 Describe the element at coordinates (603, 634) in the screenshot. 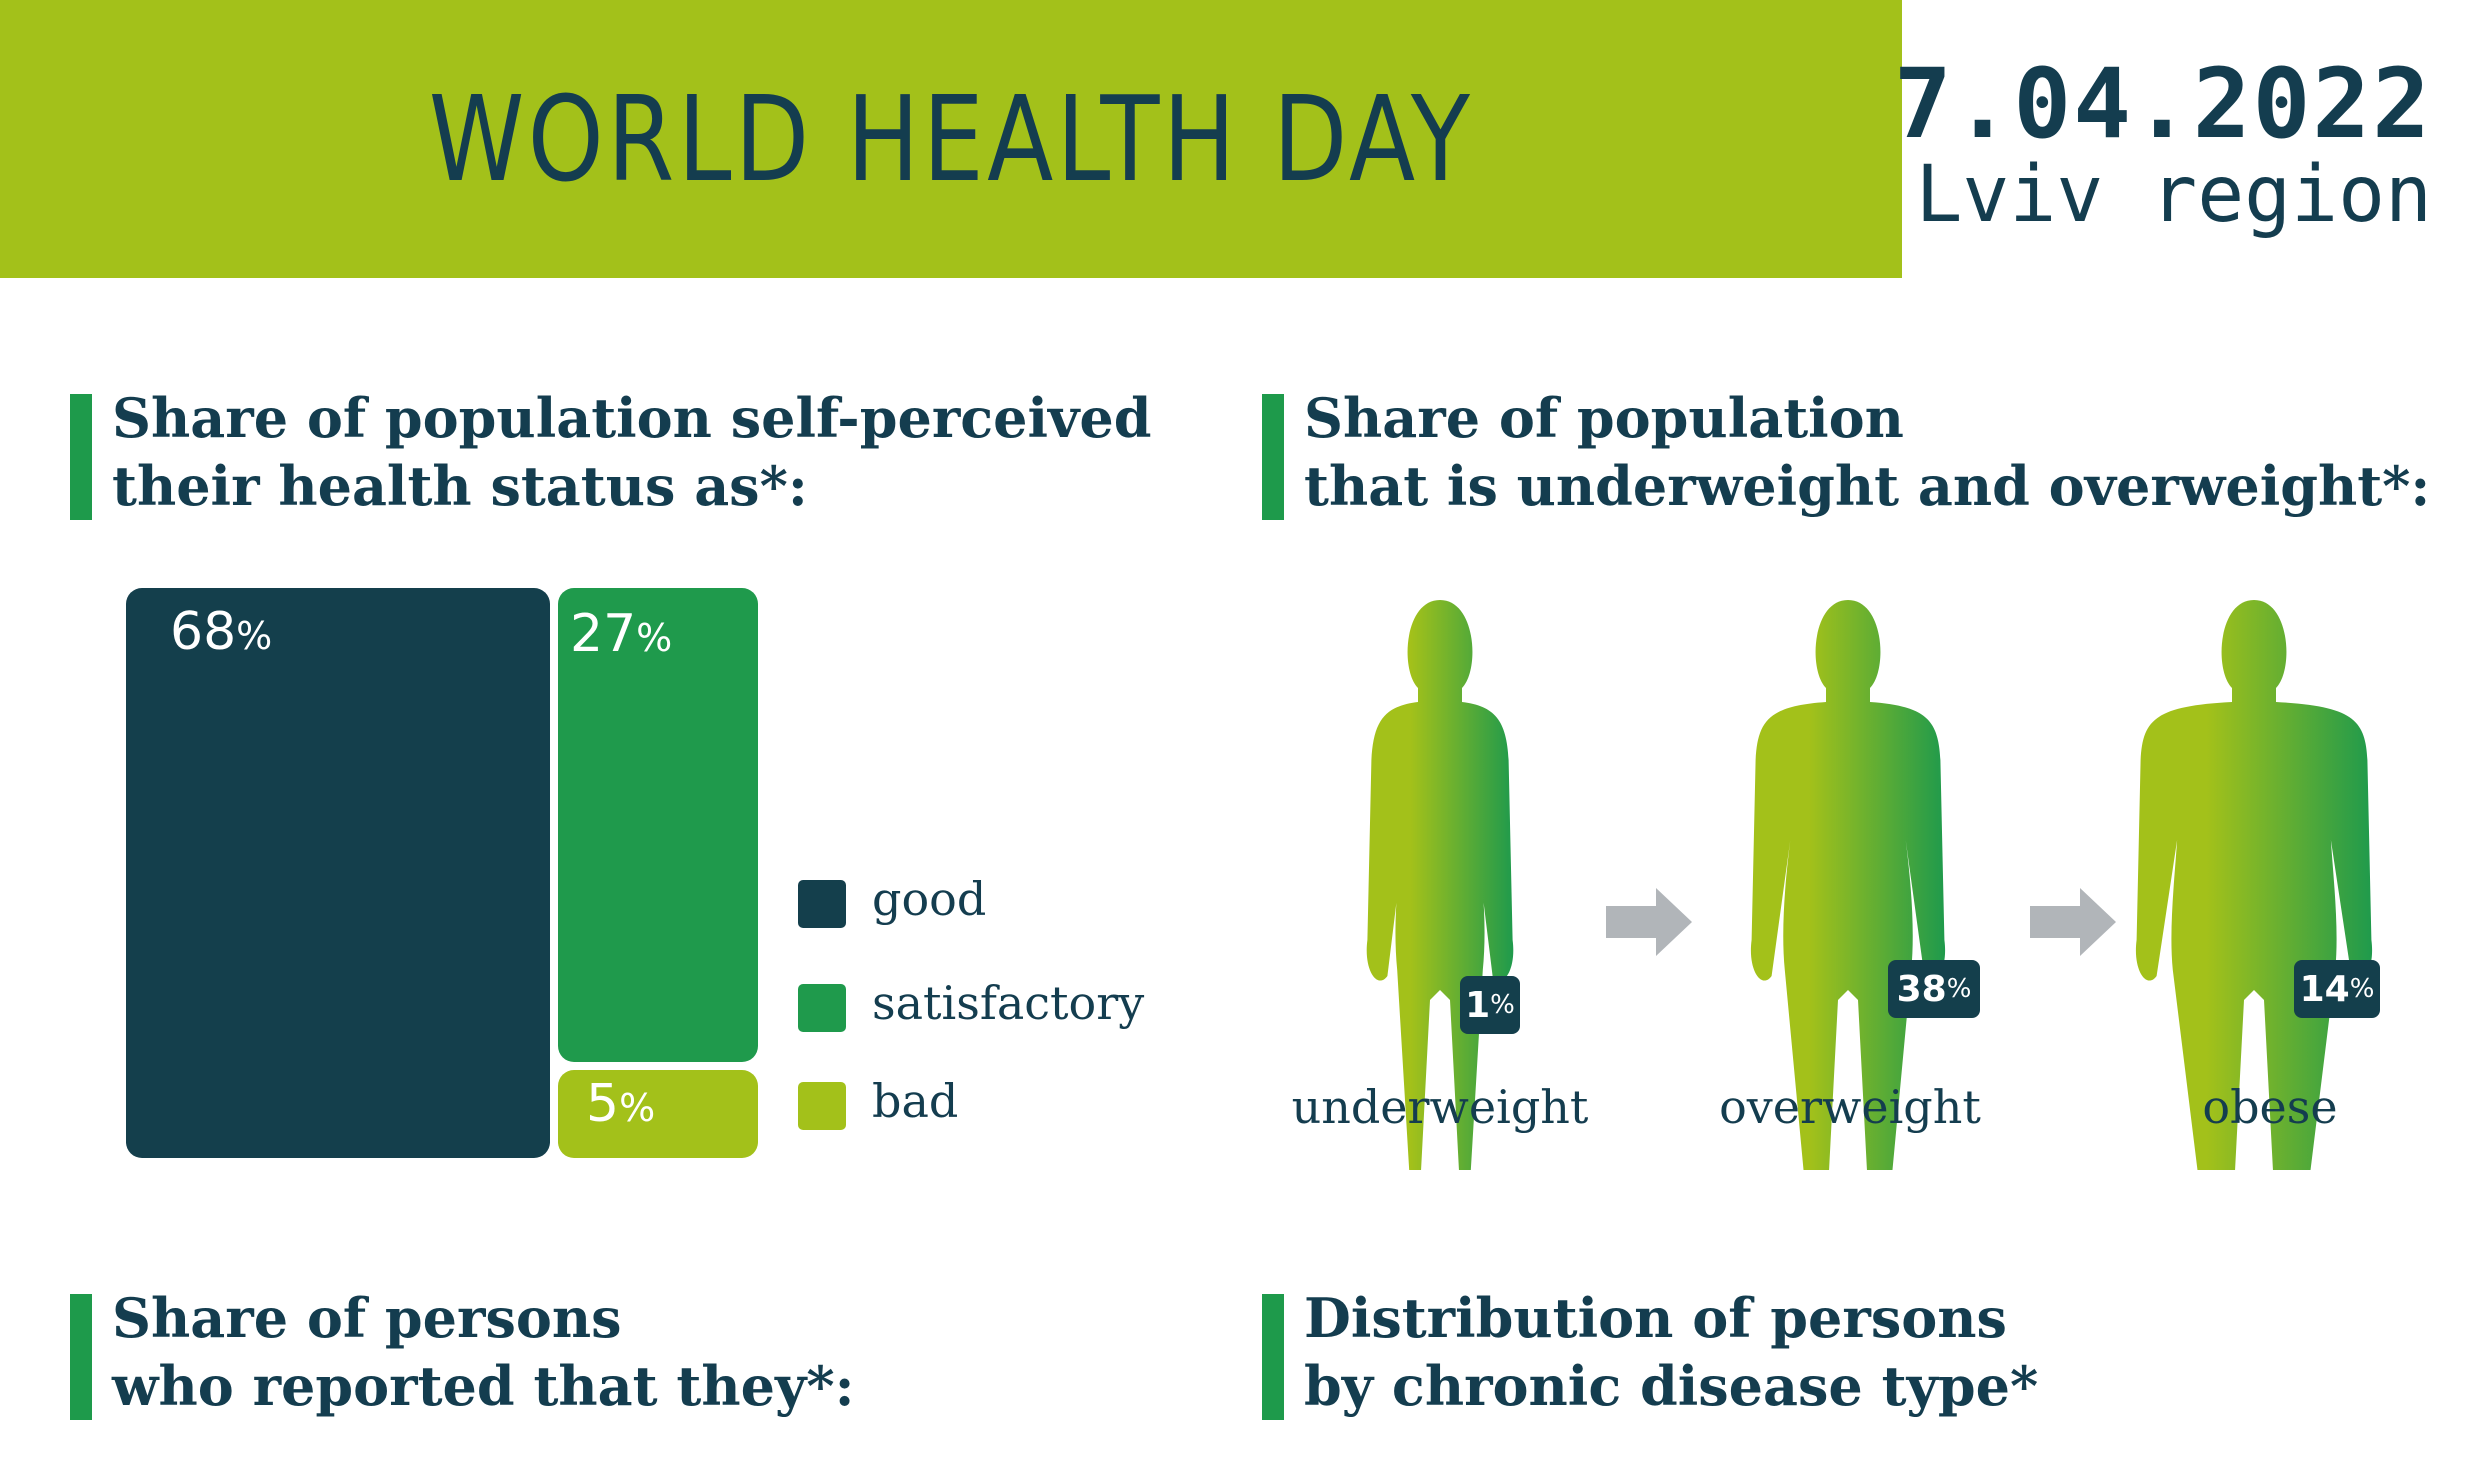

I see `treemap-value-number: 27` at that location.